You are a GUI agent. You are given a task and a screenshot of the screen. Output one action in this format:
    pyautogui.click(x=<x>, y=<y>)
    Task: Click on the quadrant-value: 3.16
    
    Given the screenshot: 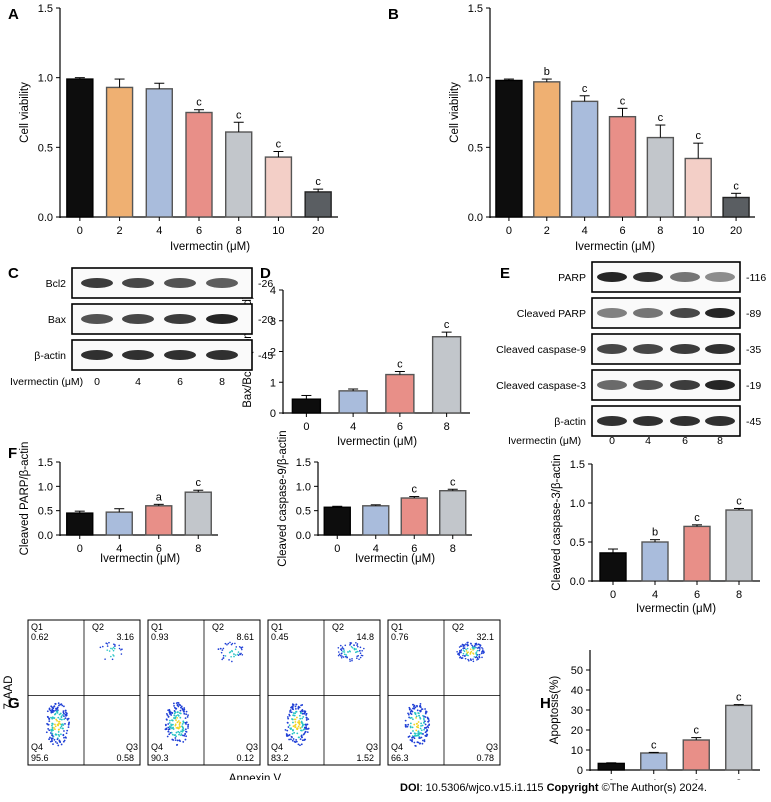 What is the action you would take?
    pyautogui.click(x=125, y=637)
    